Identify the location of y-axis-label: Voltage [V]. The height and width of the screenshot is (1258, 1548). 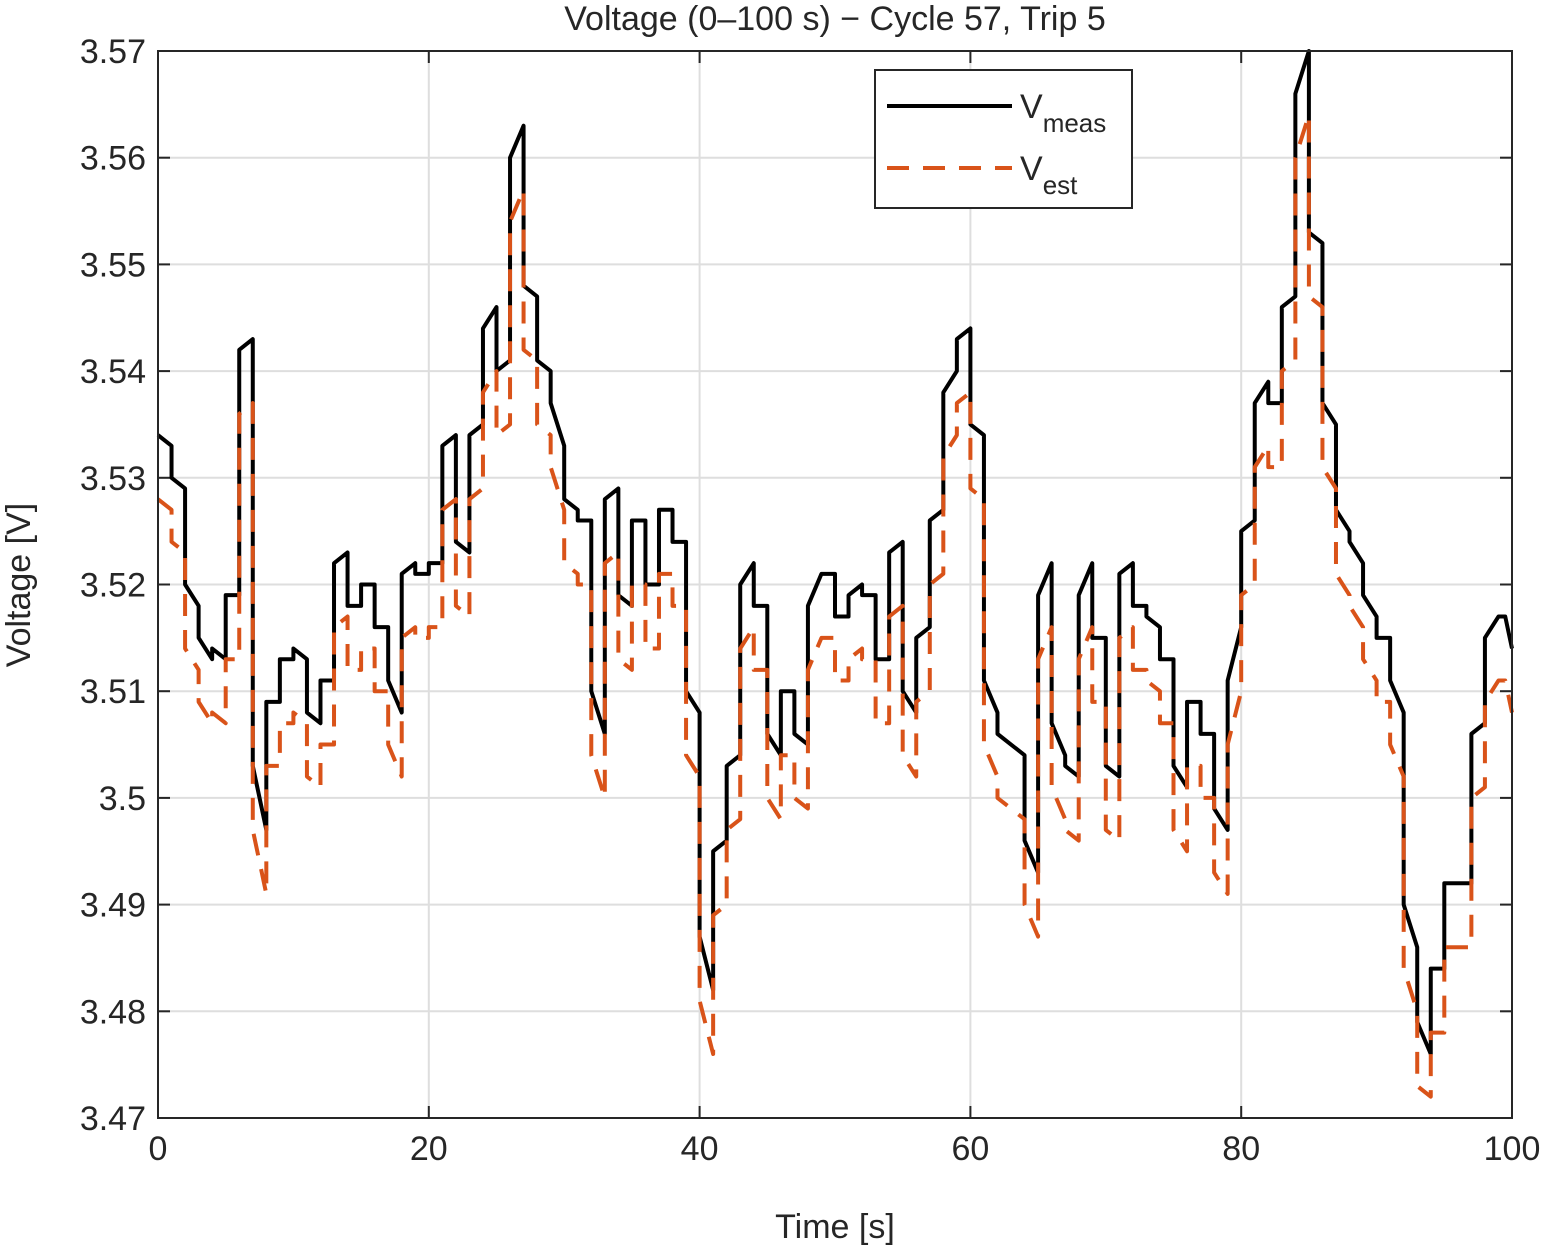
(19, 585).